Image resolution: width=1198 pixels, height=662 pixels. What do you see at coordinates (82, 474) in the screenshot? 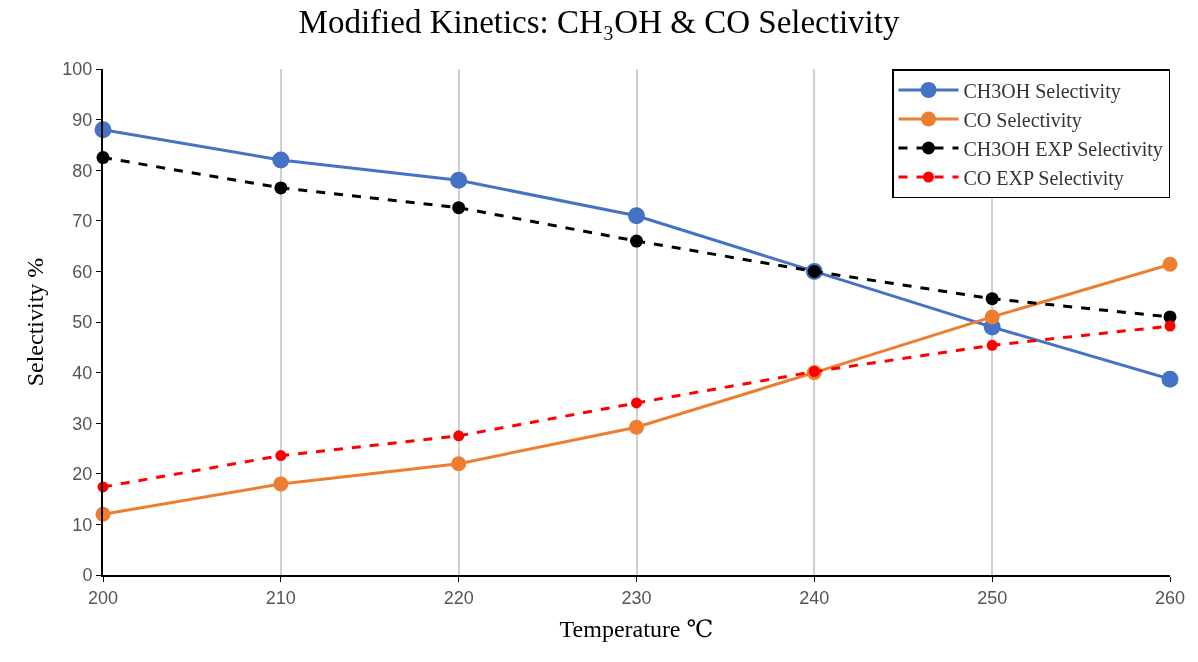
I see `y-tick-label: 20` at bounding box center [82, 474].